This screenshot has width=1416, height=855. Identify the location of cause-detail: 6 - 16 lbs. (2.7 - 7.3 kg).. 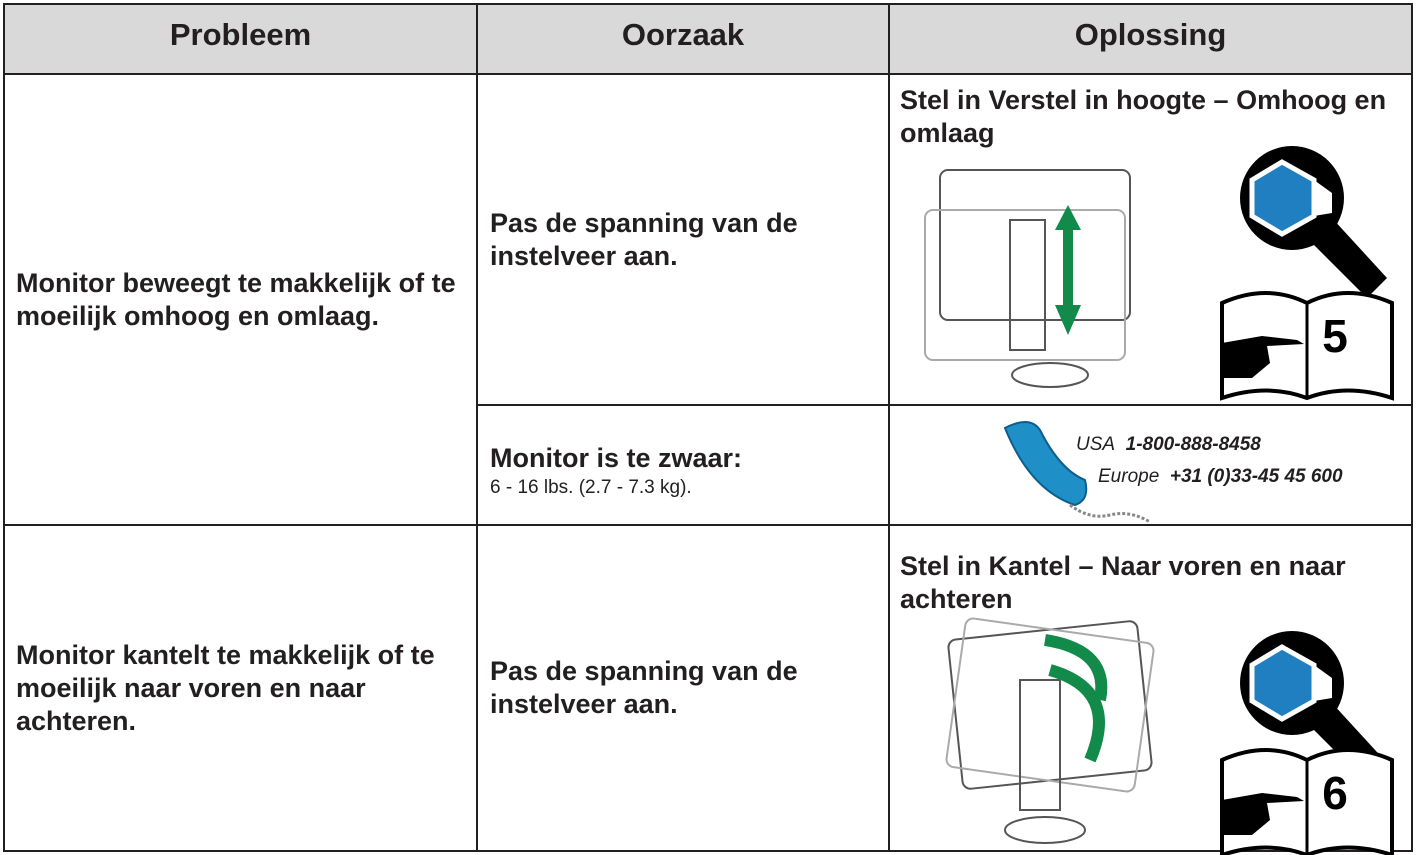
(591, 487).